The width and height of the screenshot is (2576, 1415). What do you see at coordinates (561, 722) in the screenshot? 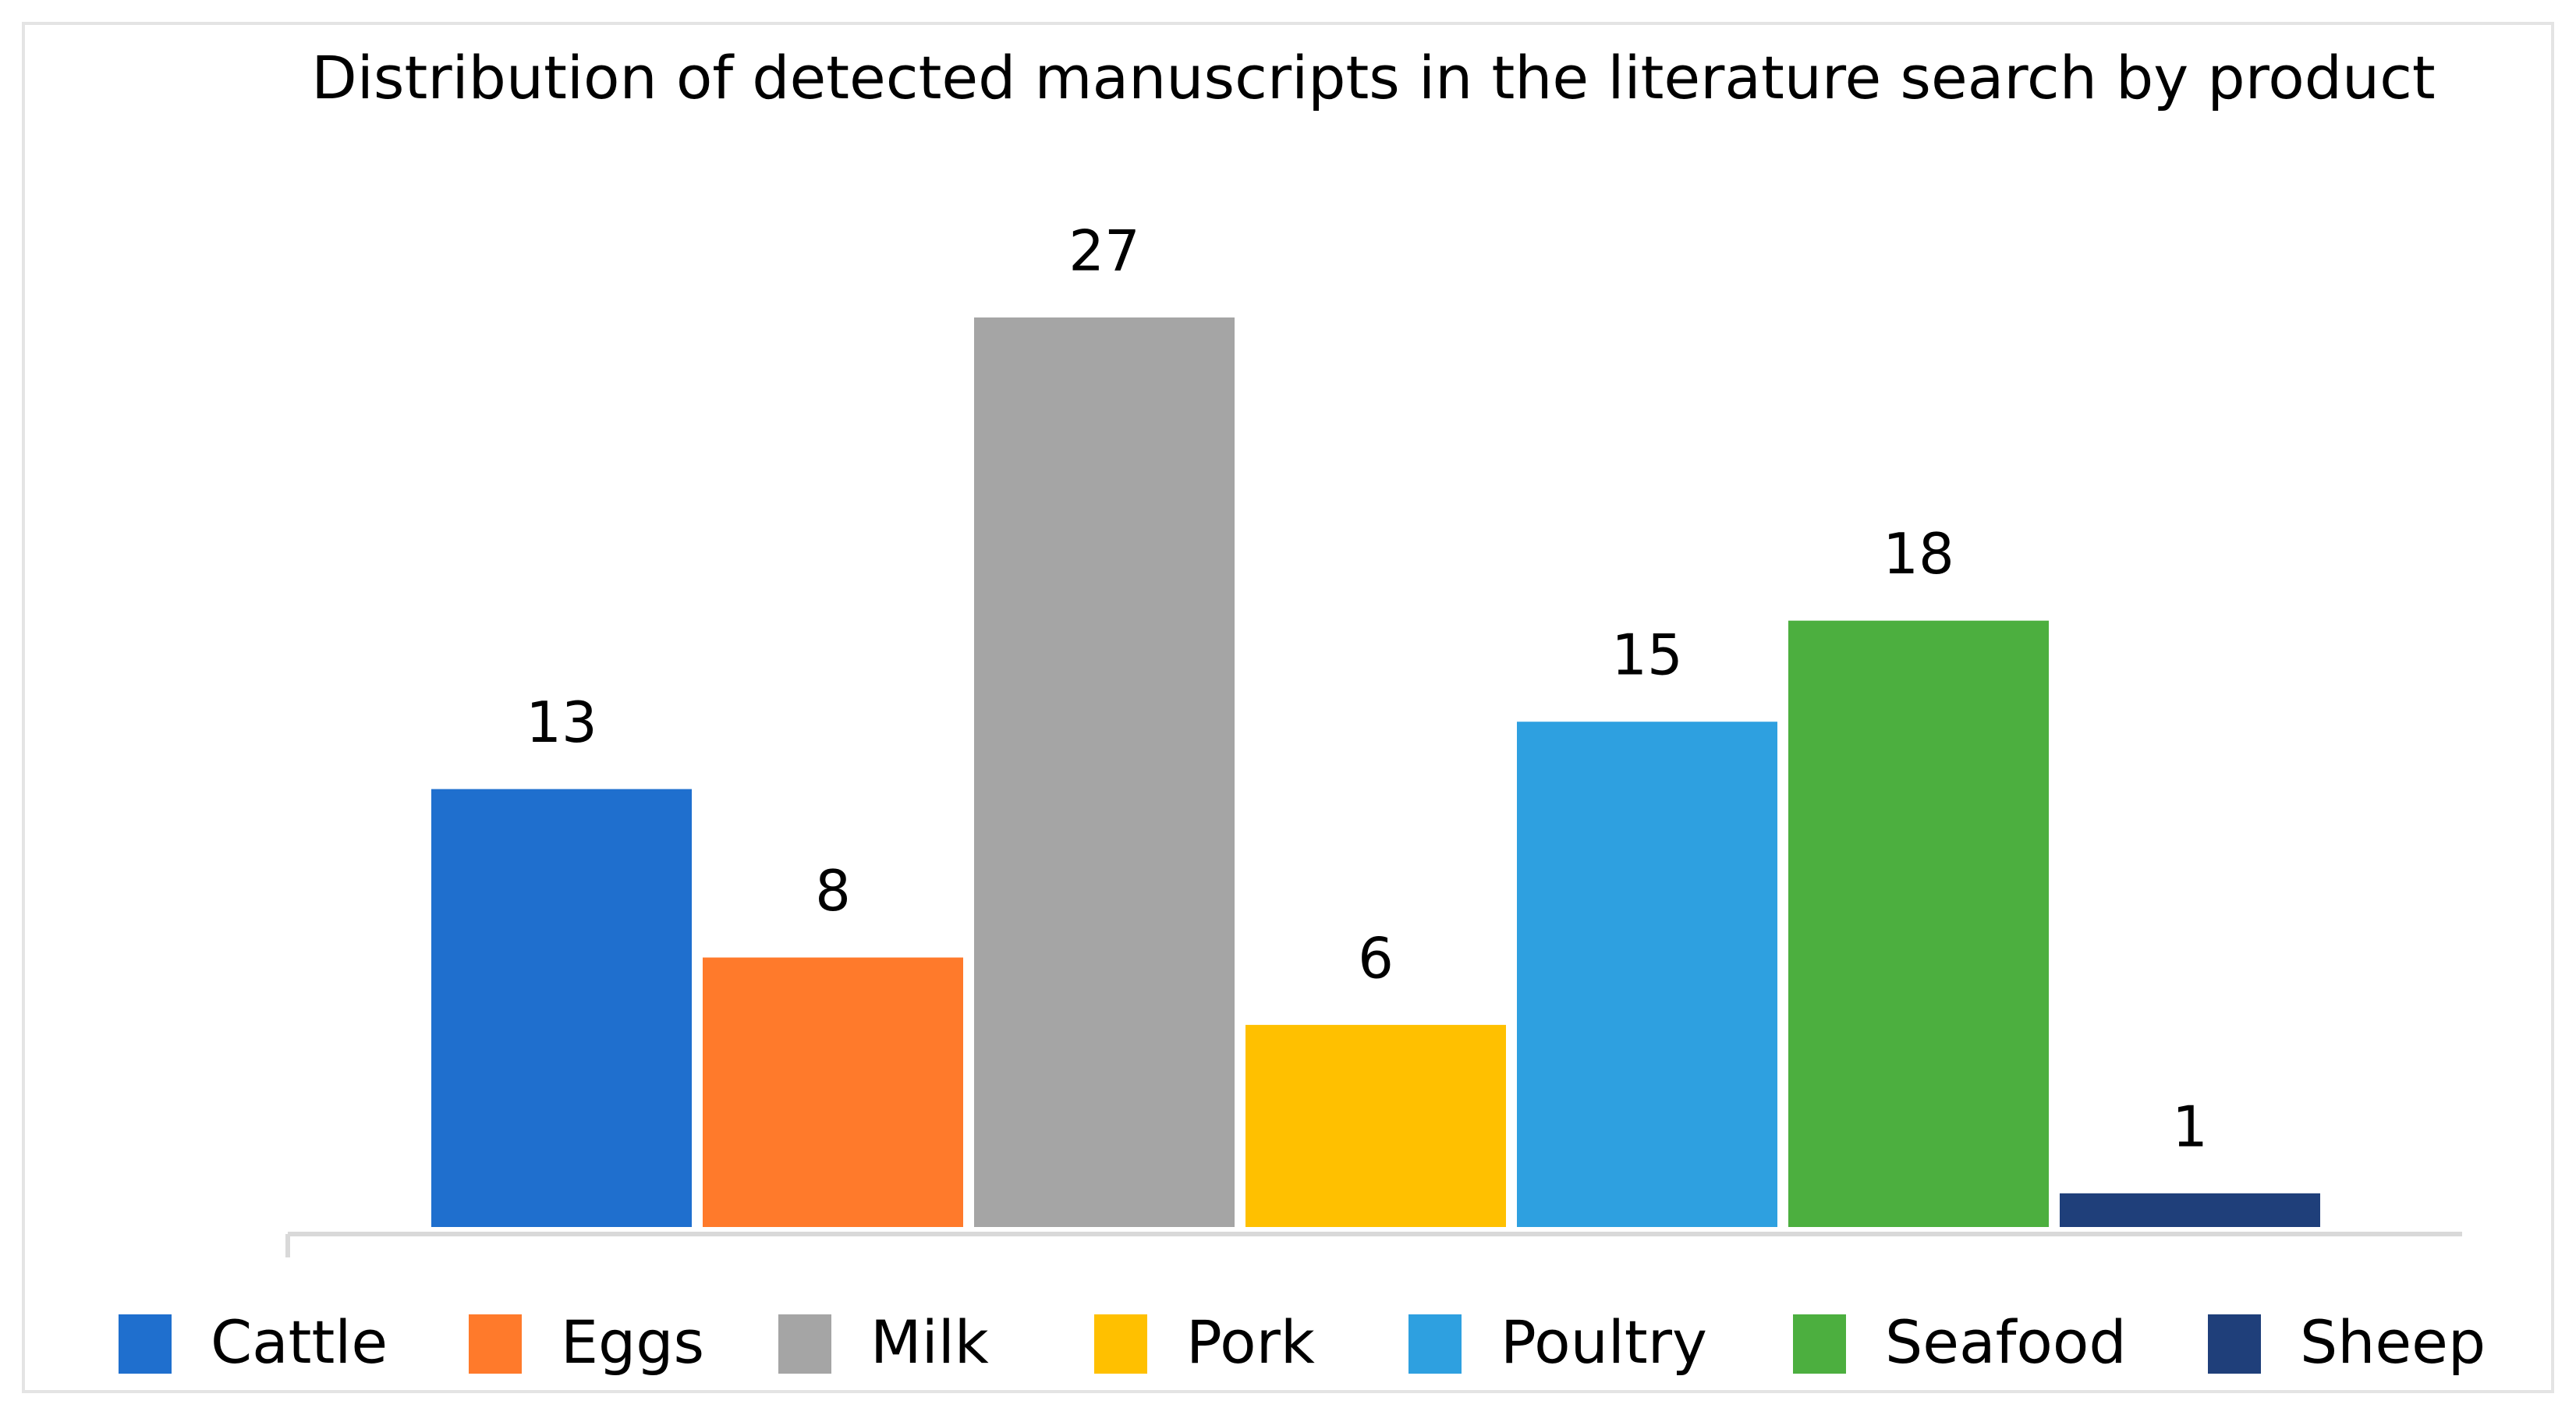
I see `data-label: 13` at bounding box center [561, 722].